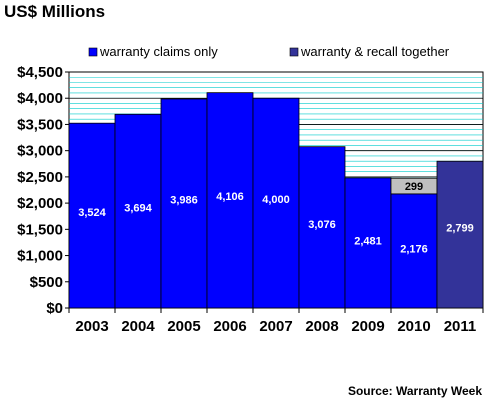 Image resolution: width=488 pixels, height=404 pixels. What do you see at coordinates (40, 203) in the screenshot?
I see `y-tick-label: $2,000` at bounding box center [40, 203].